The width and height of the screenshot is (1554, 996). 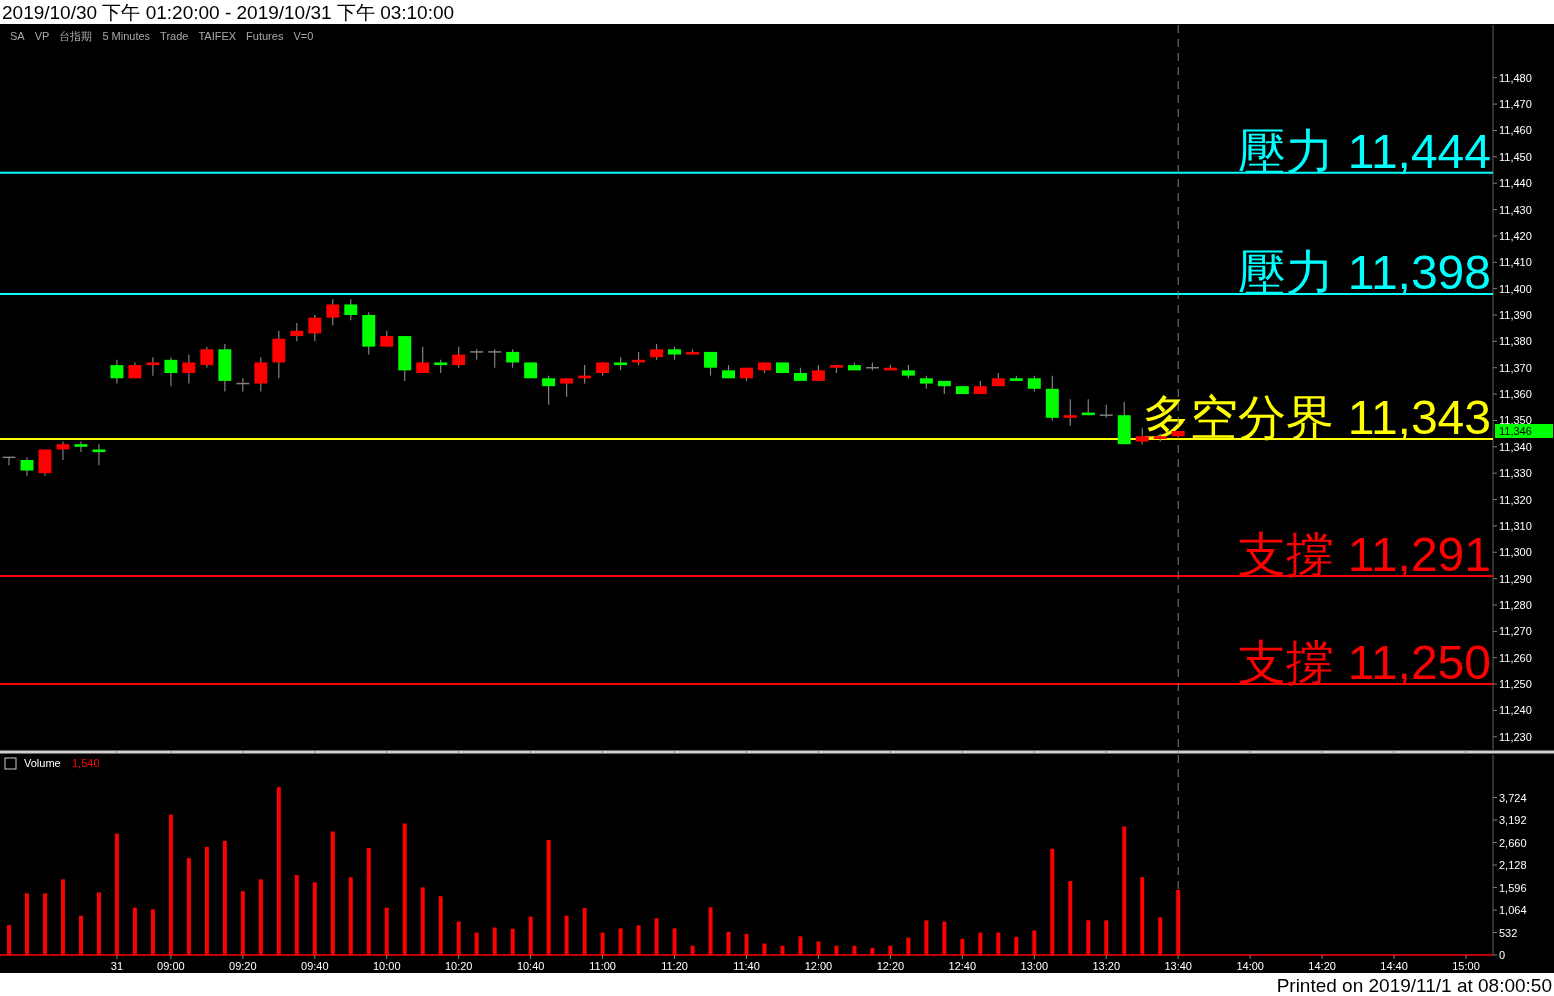 I want to click on y-tick-label: 11,260, so click(x=1515, y=657).